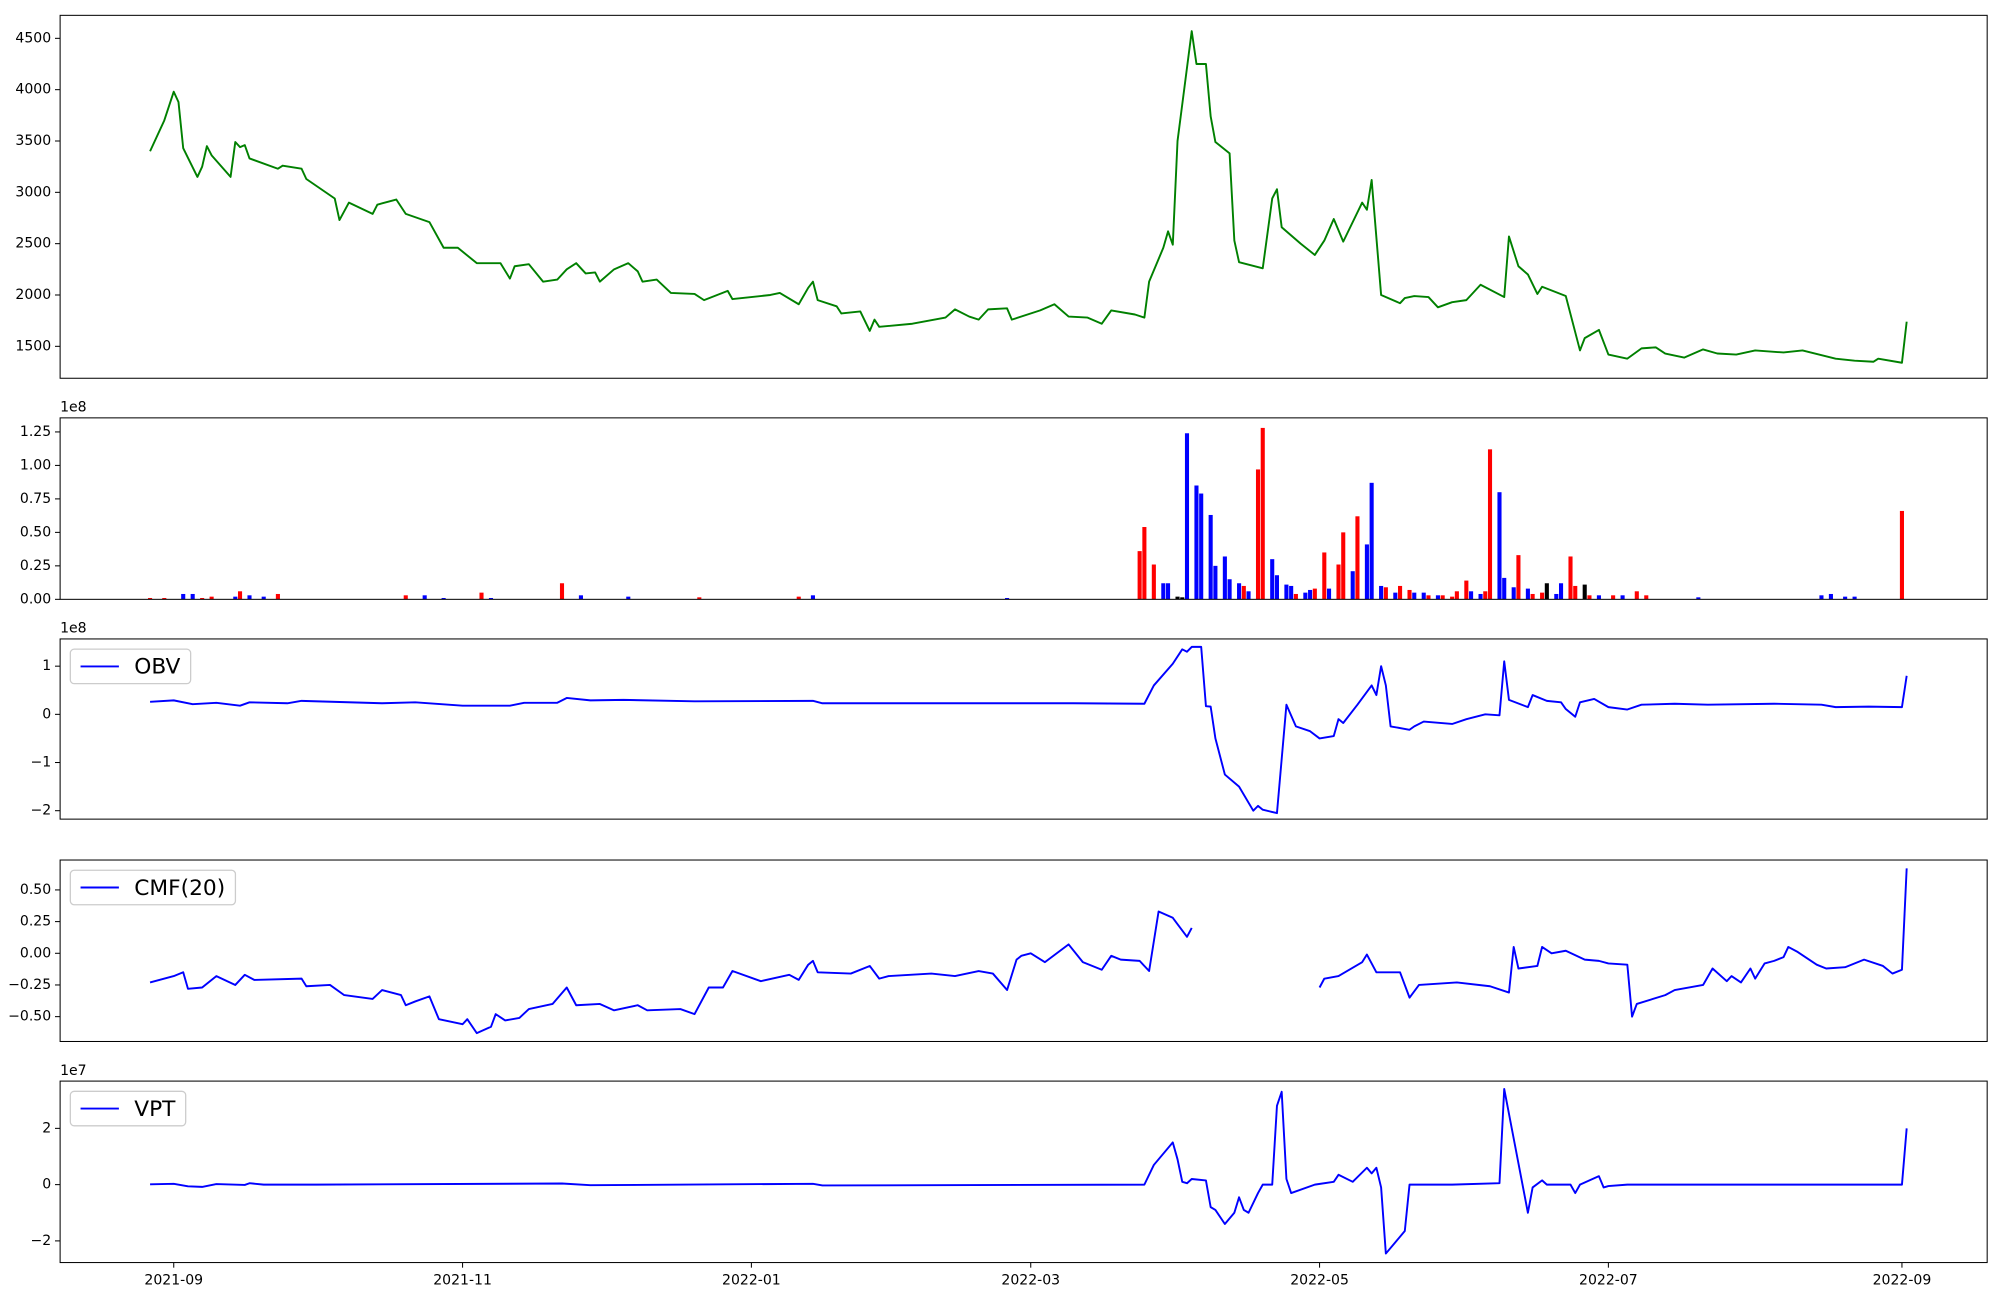 This screenshot has width=2000, height=1300. I want to click on y-tick-label: 3000, so click(33, 192).